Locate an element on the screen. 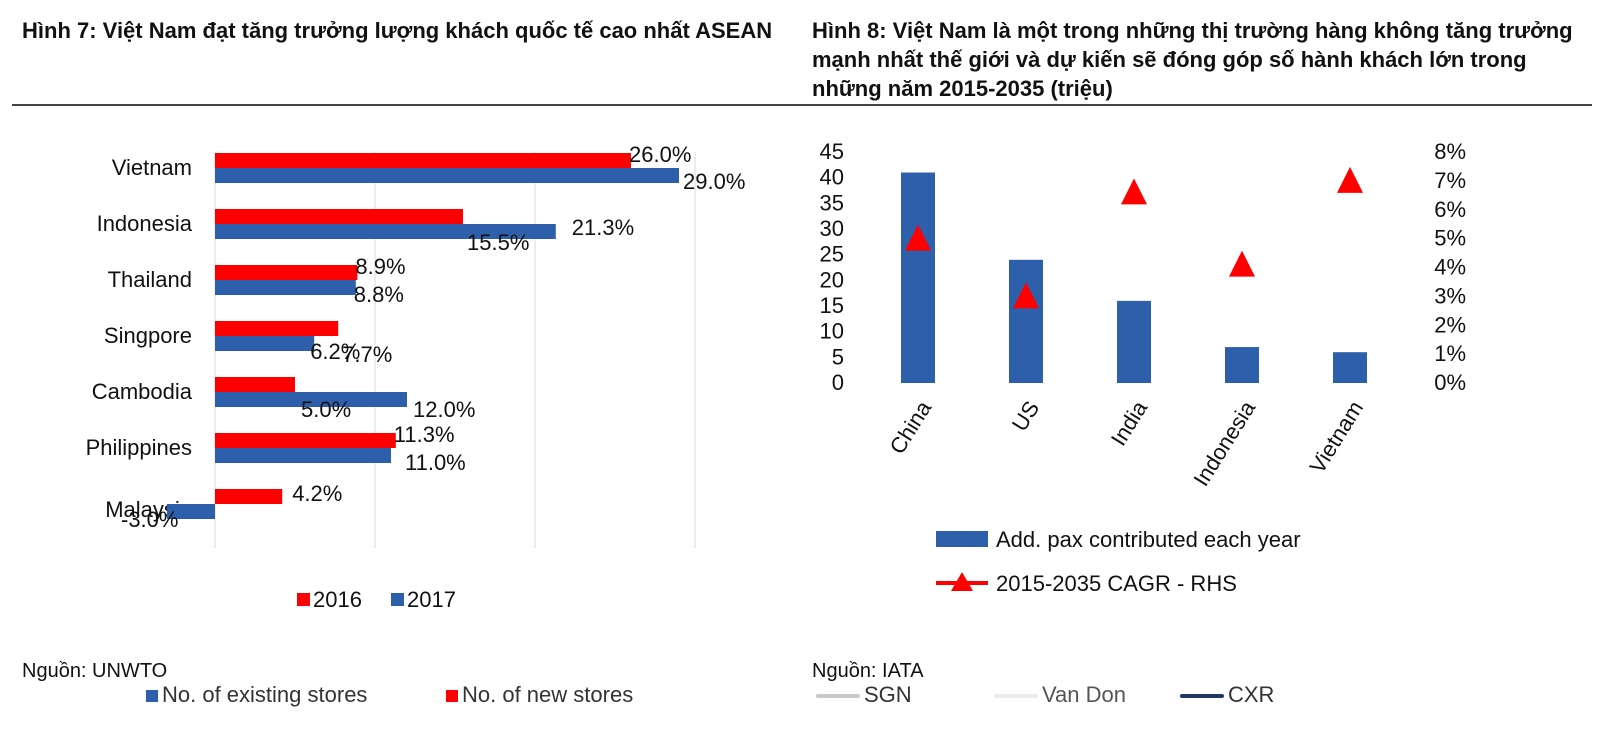 The height and width of the screenshot is (740, 1600). legend-line-light is located at coordinates (1016, 696).